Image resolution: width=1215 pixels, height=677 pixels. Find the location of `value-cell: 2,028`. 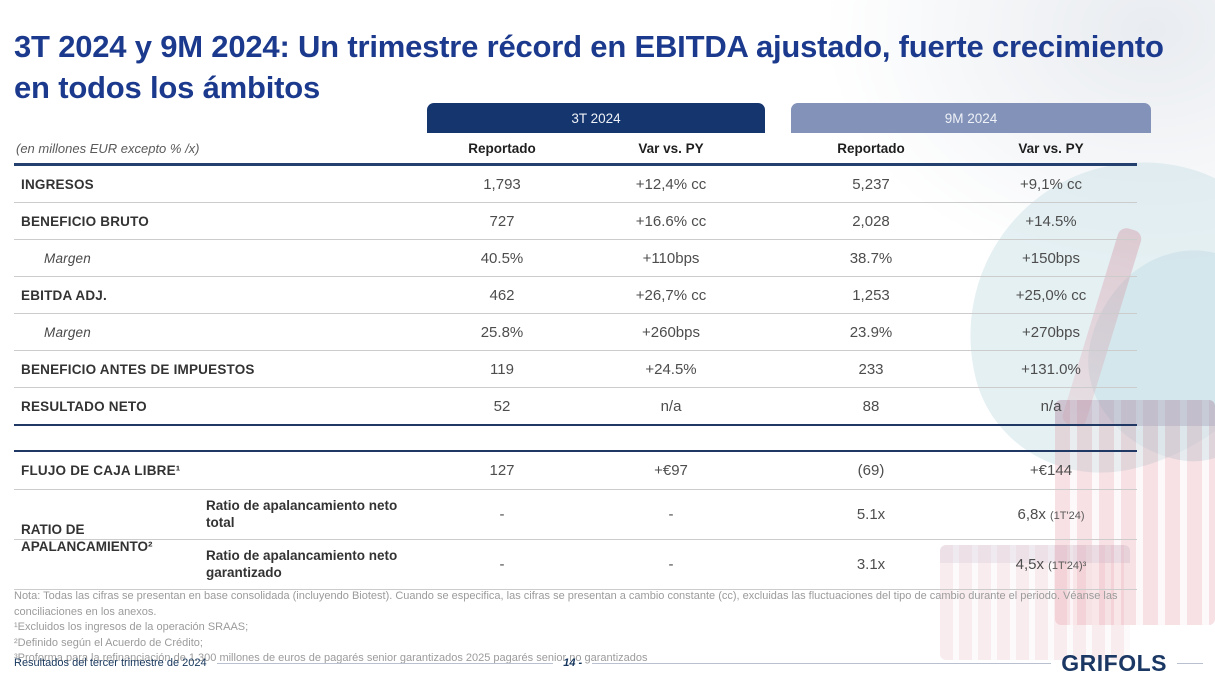

value-cell: 2,028 is located at coordinates (871, 221).